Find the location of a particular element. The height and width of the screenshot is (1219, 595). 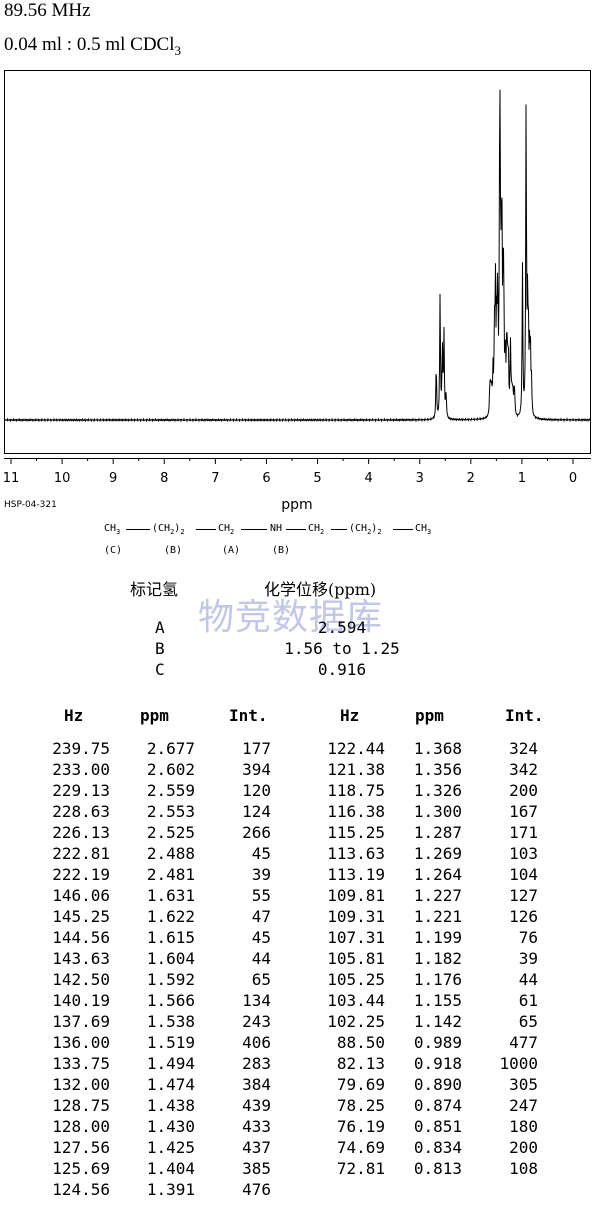

x-tick-label: 3 is located at coordinates (420, 478).